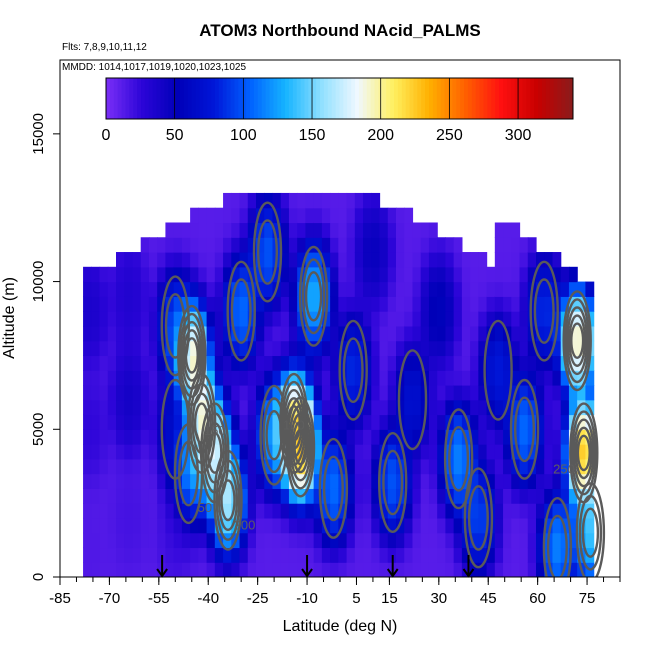 This screenshot has width=650, height=650. What do you see at coordinates (518, 135) in the screenshot?
I see `colorbar-tick-label: 300` at bounding box center [518, 135].